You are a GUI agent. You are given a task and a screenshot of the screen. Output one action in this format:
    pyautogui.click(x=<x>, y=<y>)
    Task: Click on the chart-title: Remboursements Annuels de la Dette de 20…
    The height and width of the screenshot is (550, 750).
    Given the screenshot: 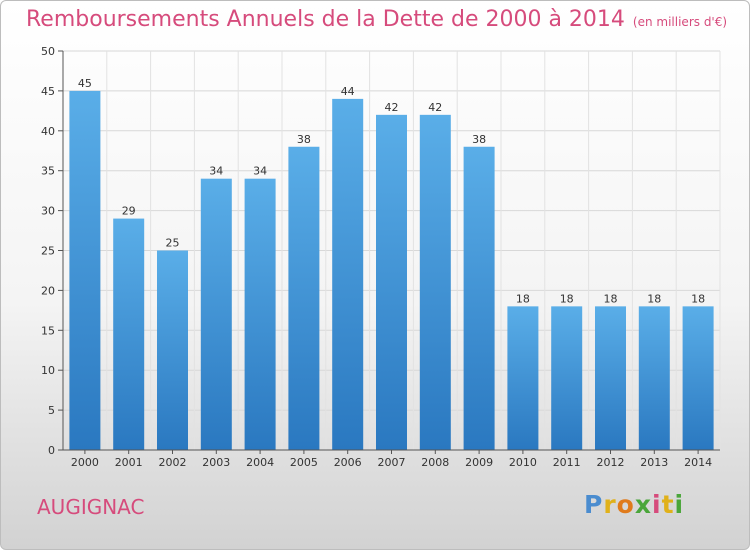 What is the action you would take?
    pyautogui.click(x=376, y=19)
    